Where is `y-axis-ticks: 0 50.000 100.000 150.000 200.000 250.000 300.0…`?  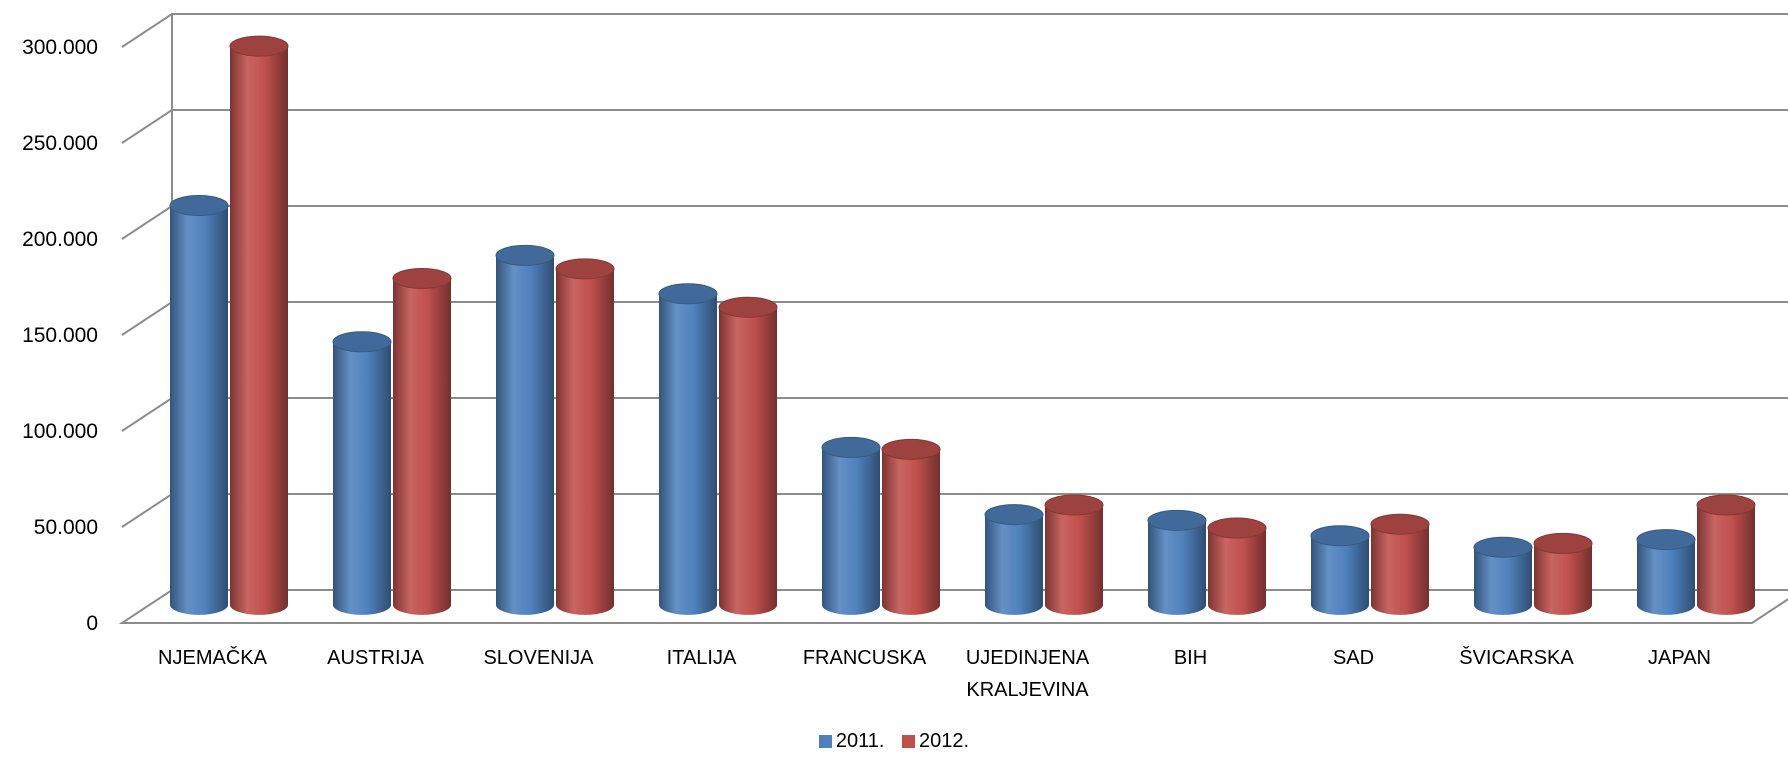
y-axis-ticks: 0 50.000 100.000 150.000 200.000 250.000 300.0… is located at coordinates (60, 335).